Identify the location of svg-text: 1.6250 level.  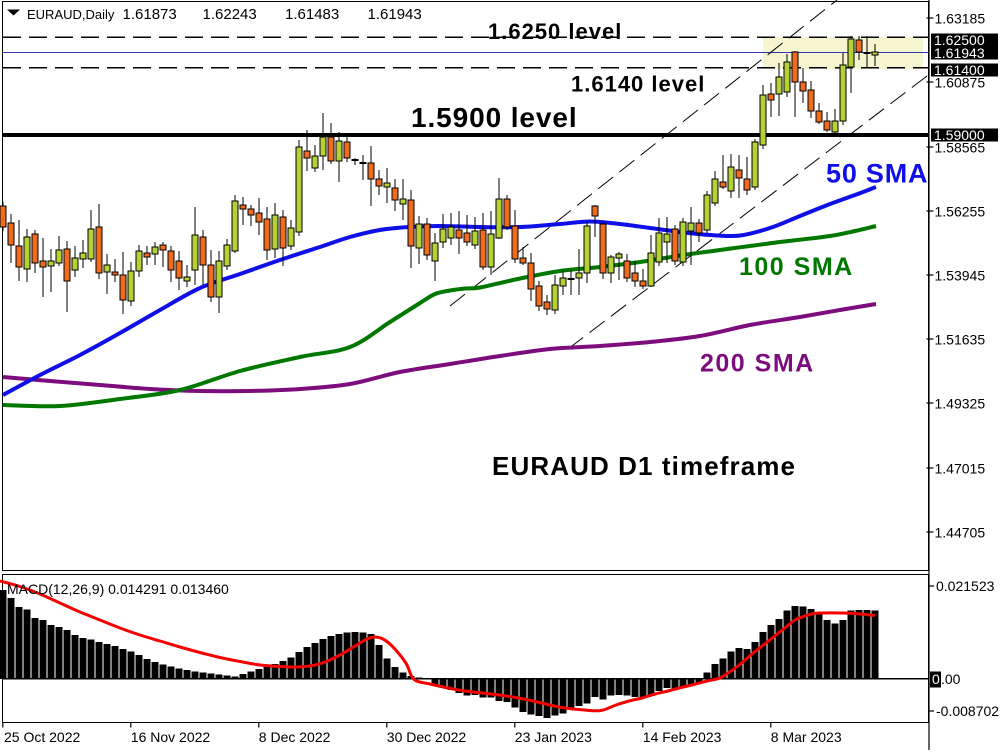
(555, 31).